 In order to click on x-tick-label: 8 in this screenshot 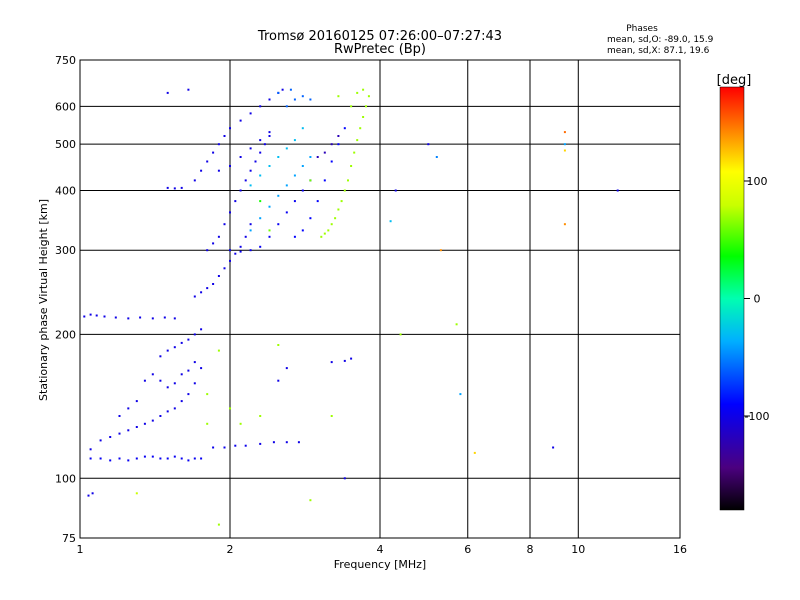, I will do `click(530, 549)`.